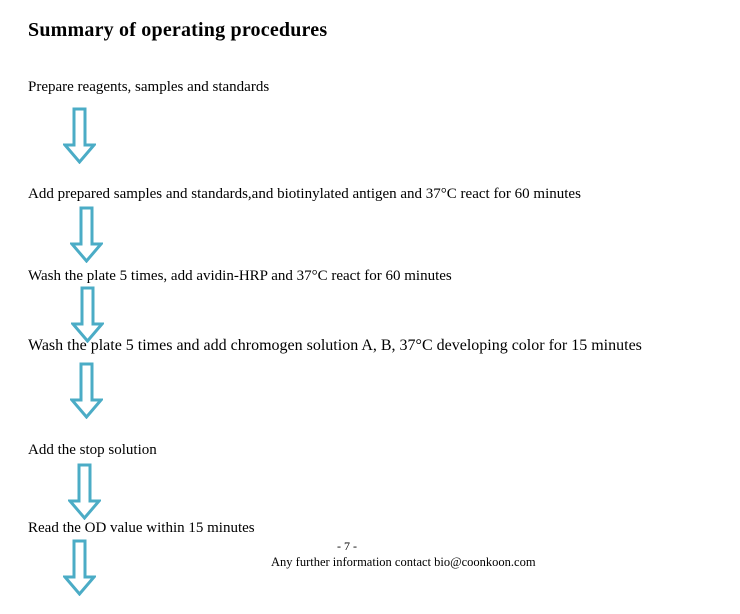  Describe the element at coordinates (149, 87) in the screenshot. I see `step-1-text: Prepare reagents, samples and standards` at that location.